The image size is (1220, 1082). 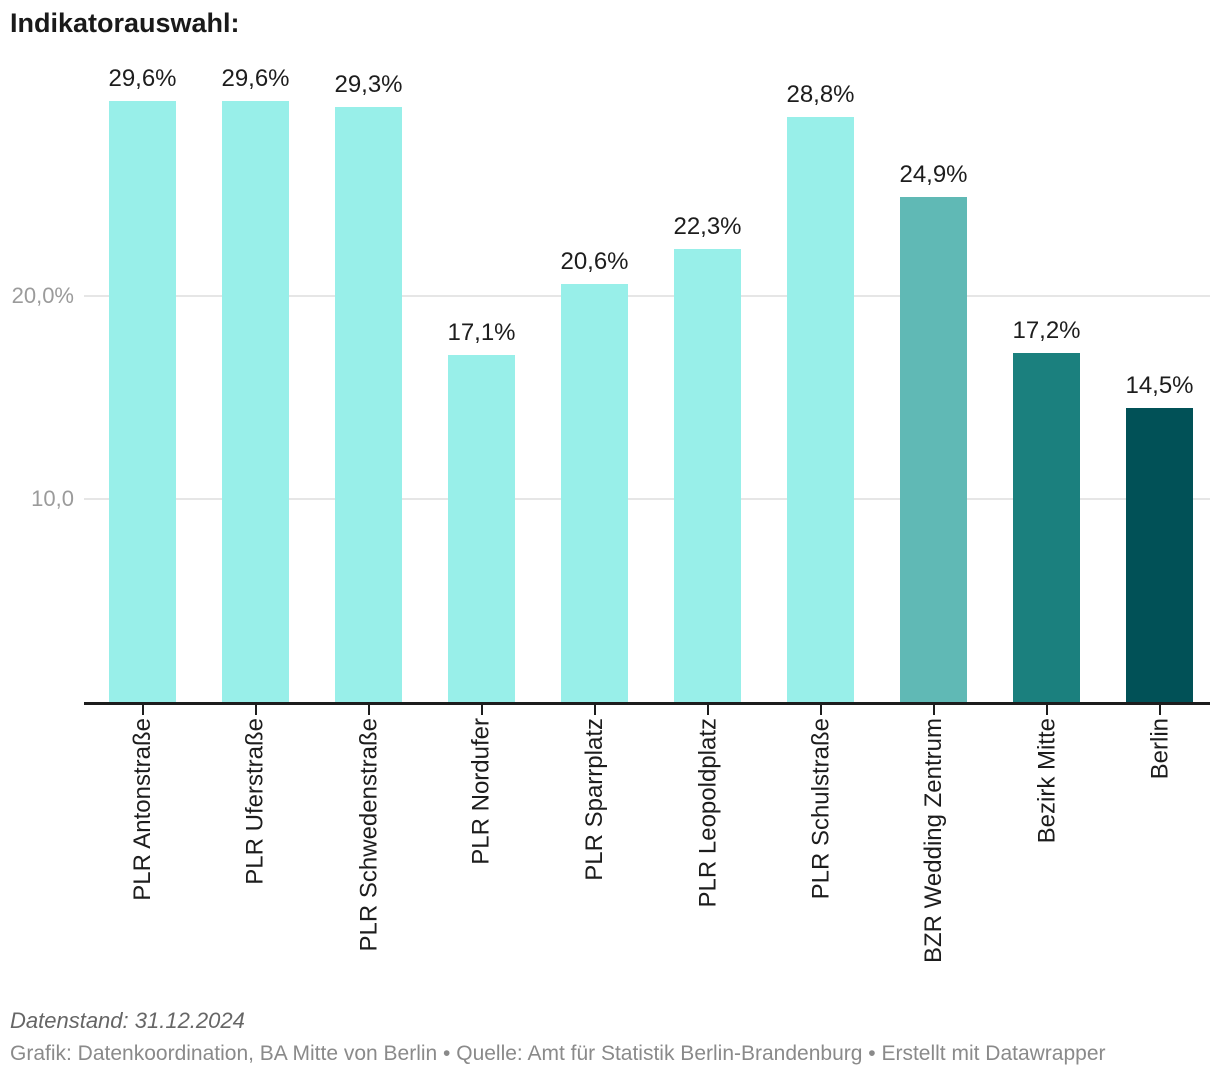 I want to click on bar-berlin, so click(x=1159, y=554).